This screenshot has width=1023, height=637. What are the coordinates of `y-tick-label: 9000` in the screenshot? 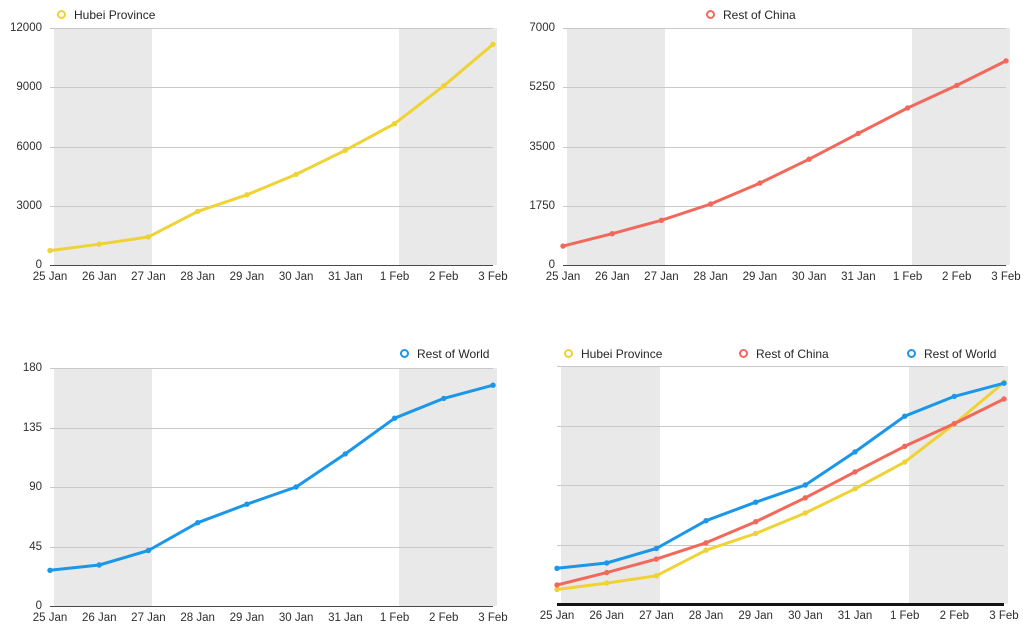 It's located at (29, 87).